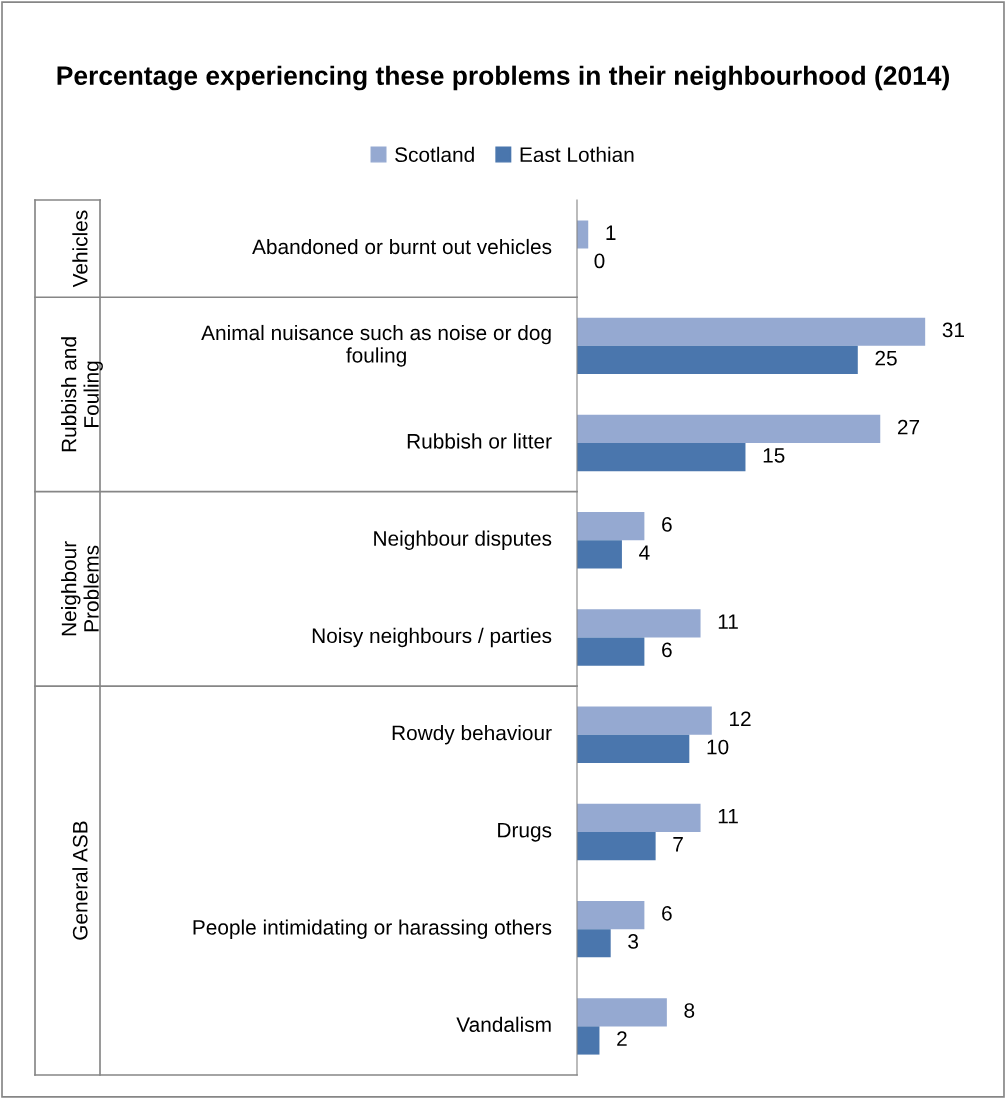 This screenshot has height=1099, width=1006. What do you see at coordinates (80, 588) in the screenshot?
I see `y-axis-title: Neighbour Problems` at bounding box center [80, 588].